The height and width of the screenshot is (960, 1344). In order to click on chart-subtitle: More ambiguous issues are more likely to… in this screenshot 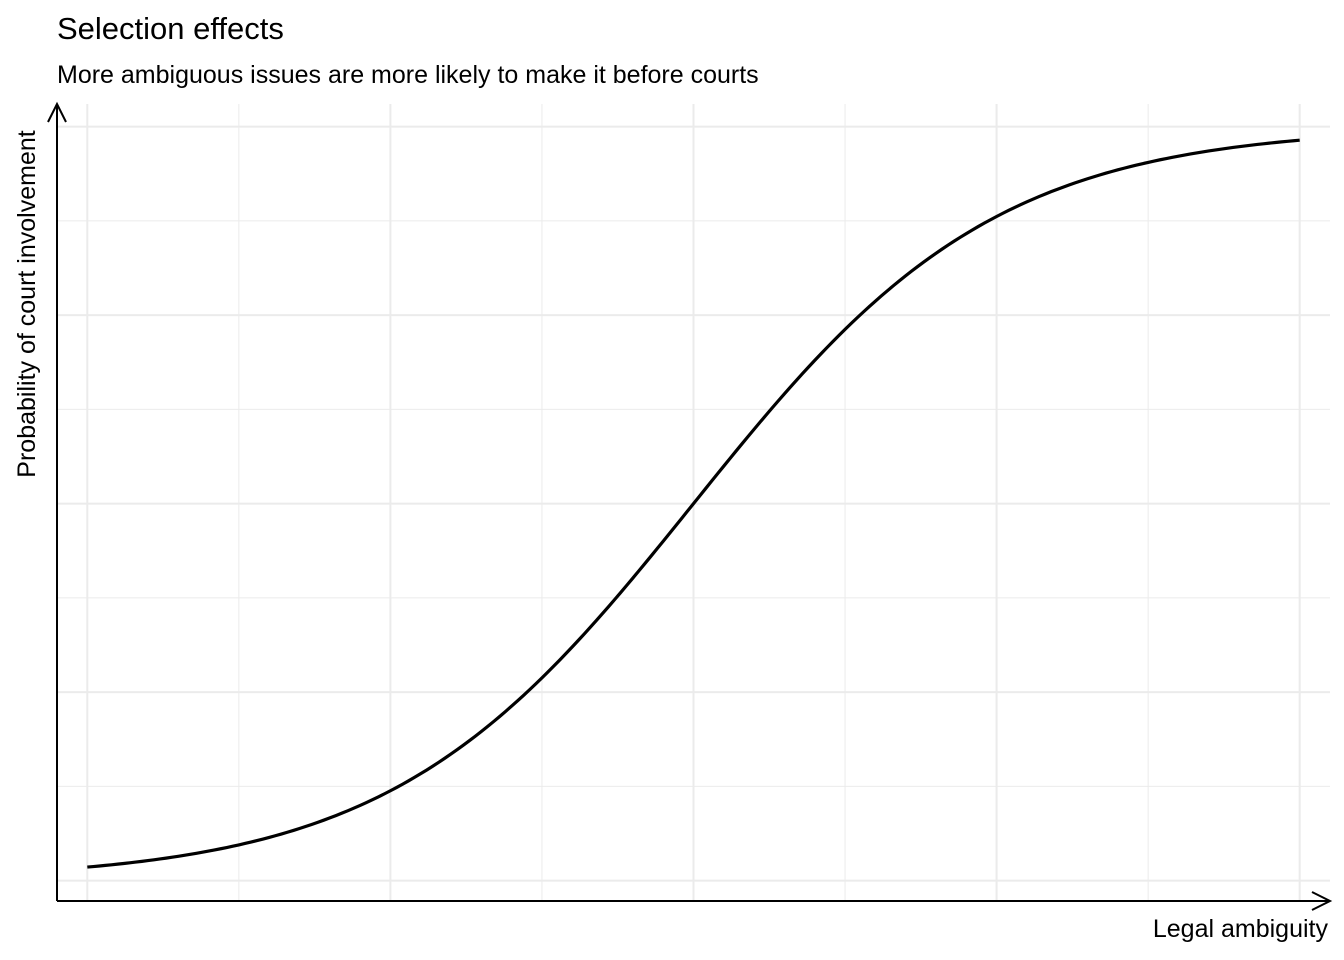, I will do `click(408, 75)`.